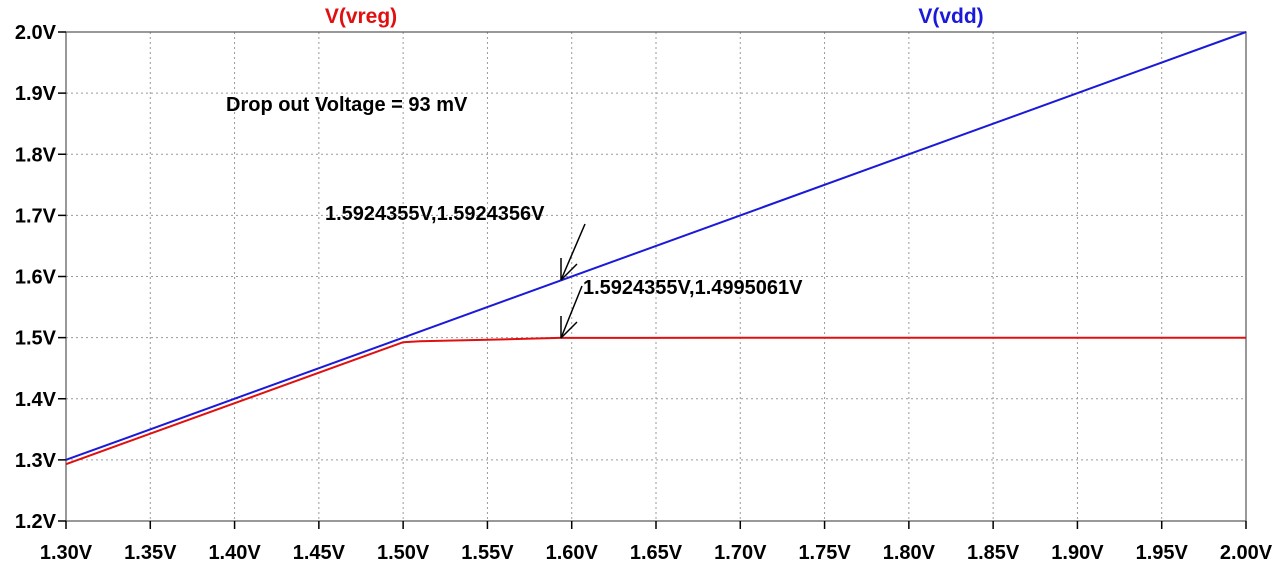 The height and width of the screenshot is (567, 1280). I want to click on y-tick-label: 1.7V, so click(36, 216).